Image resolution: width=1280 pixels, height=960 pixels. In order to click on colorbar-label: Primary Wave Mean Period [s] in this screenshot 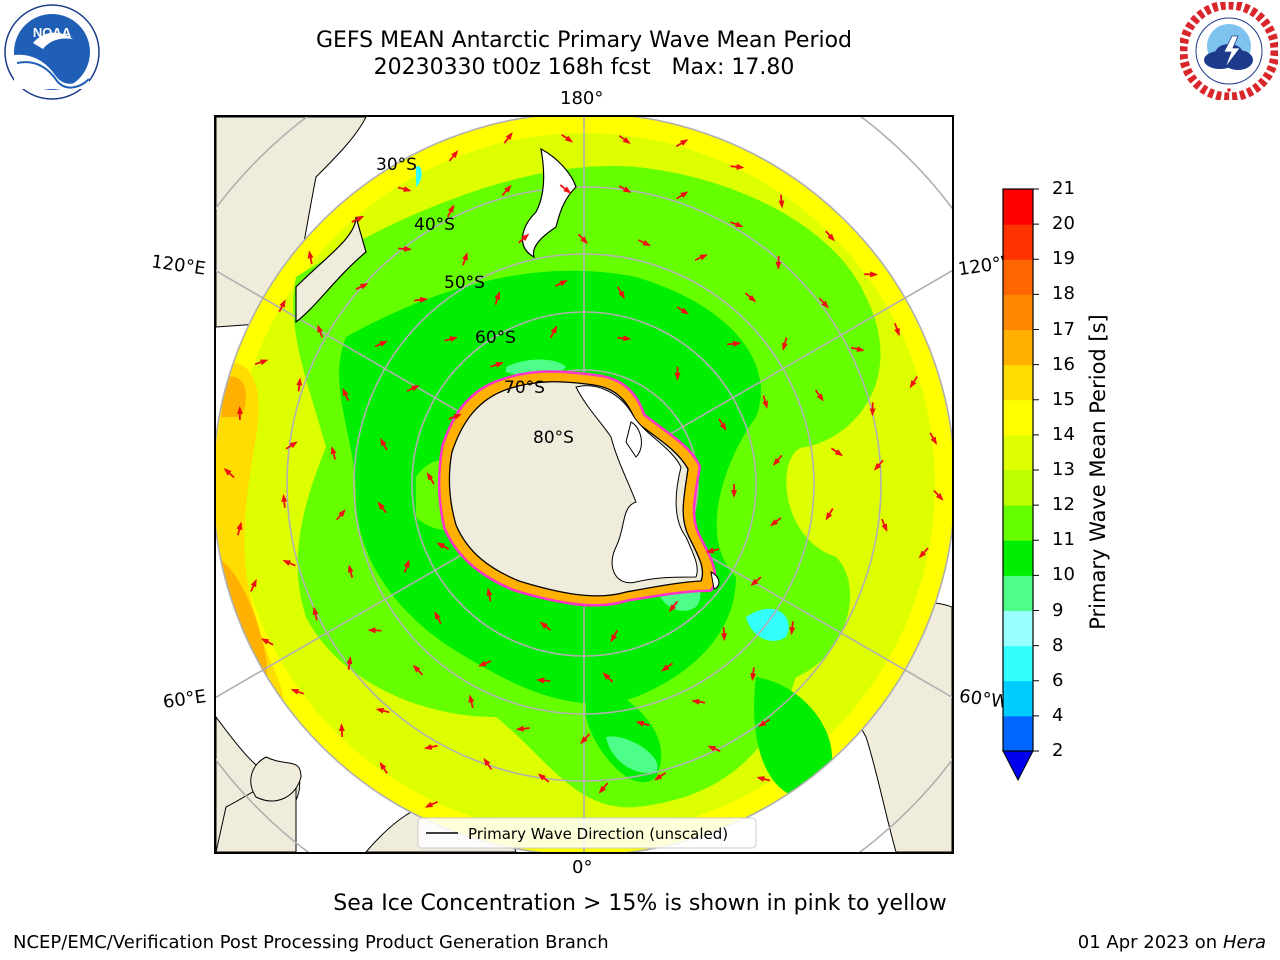, I will do `click(1098, 472)`.